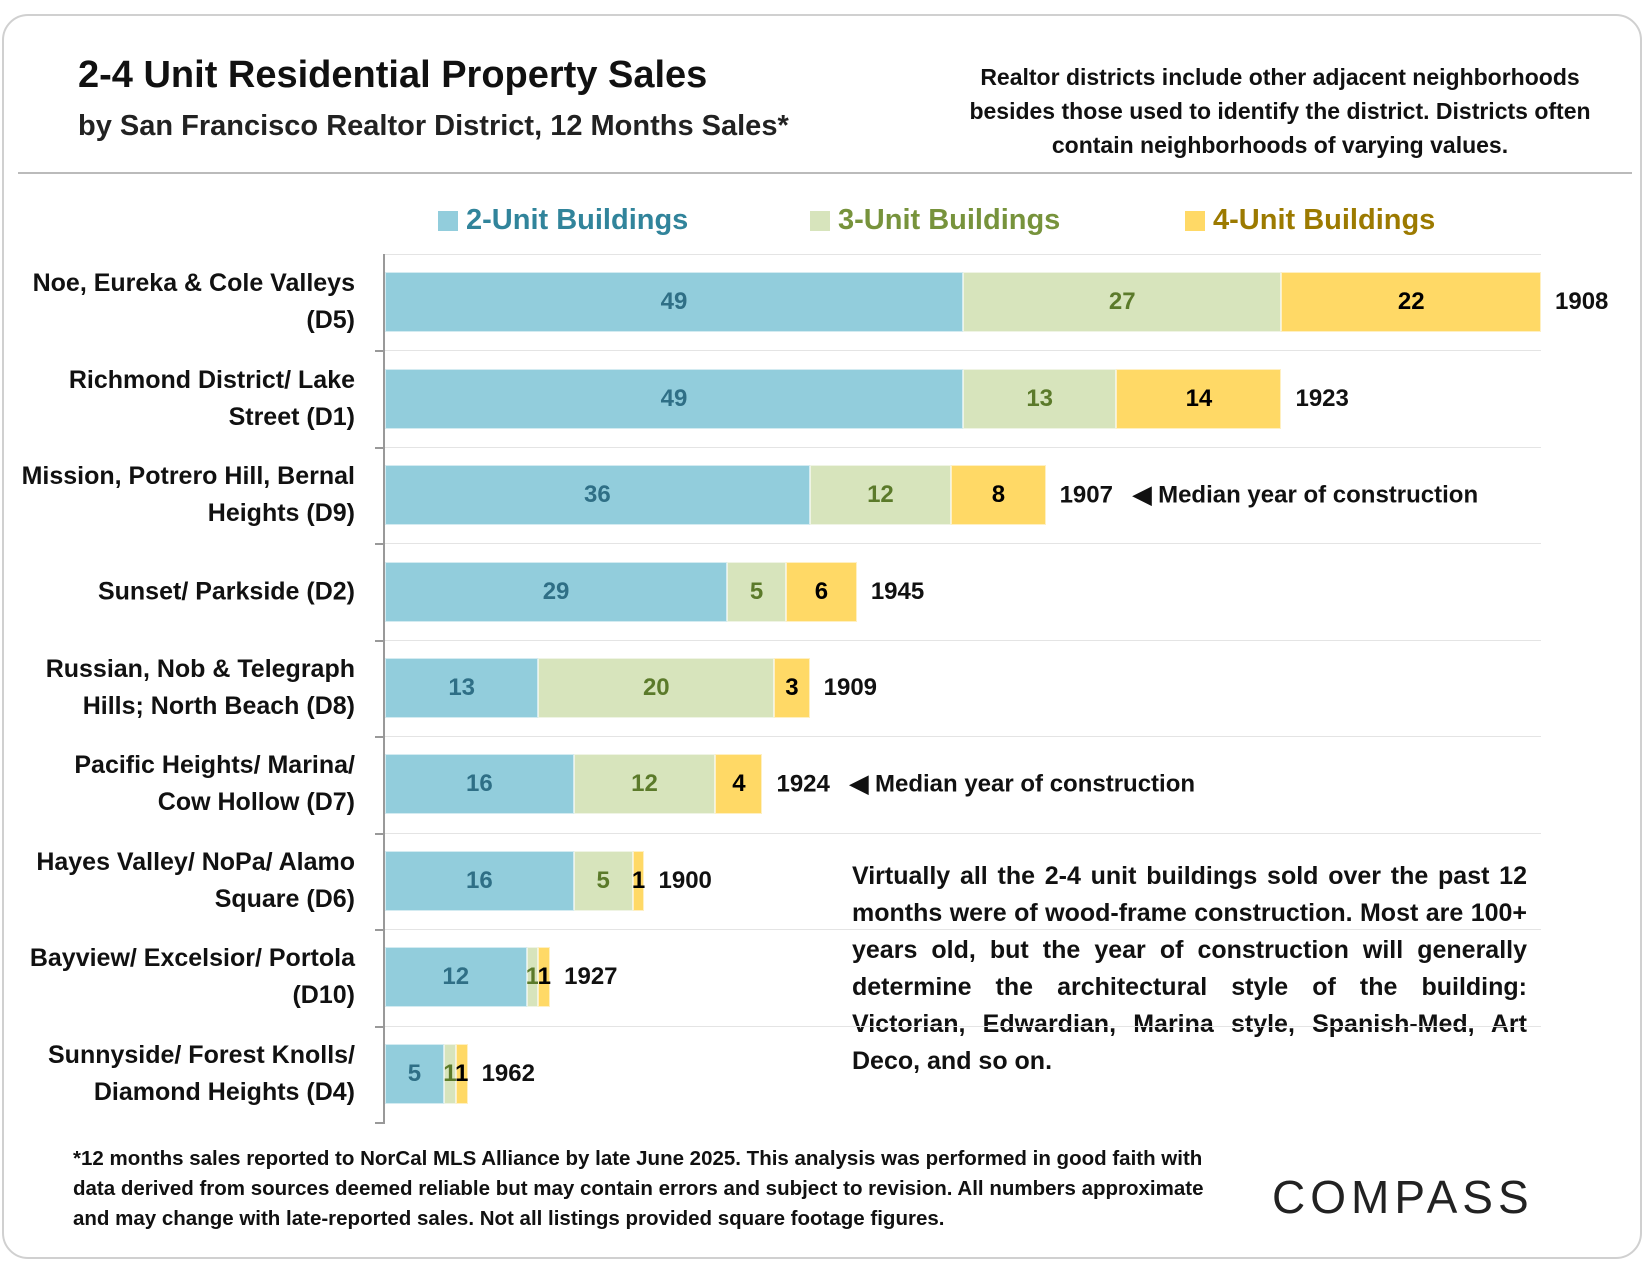  I want to click on bar-segment: 3, so click(792, 688).